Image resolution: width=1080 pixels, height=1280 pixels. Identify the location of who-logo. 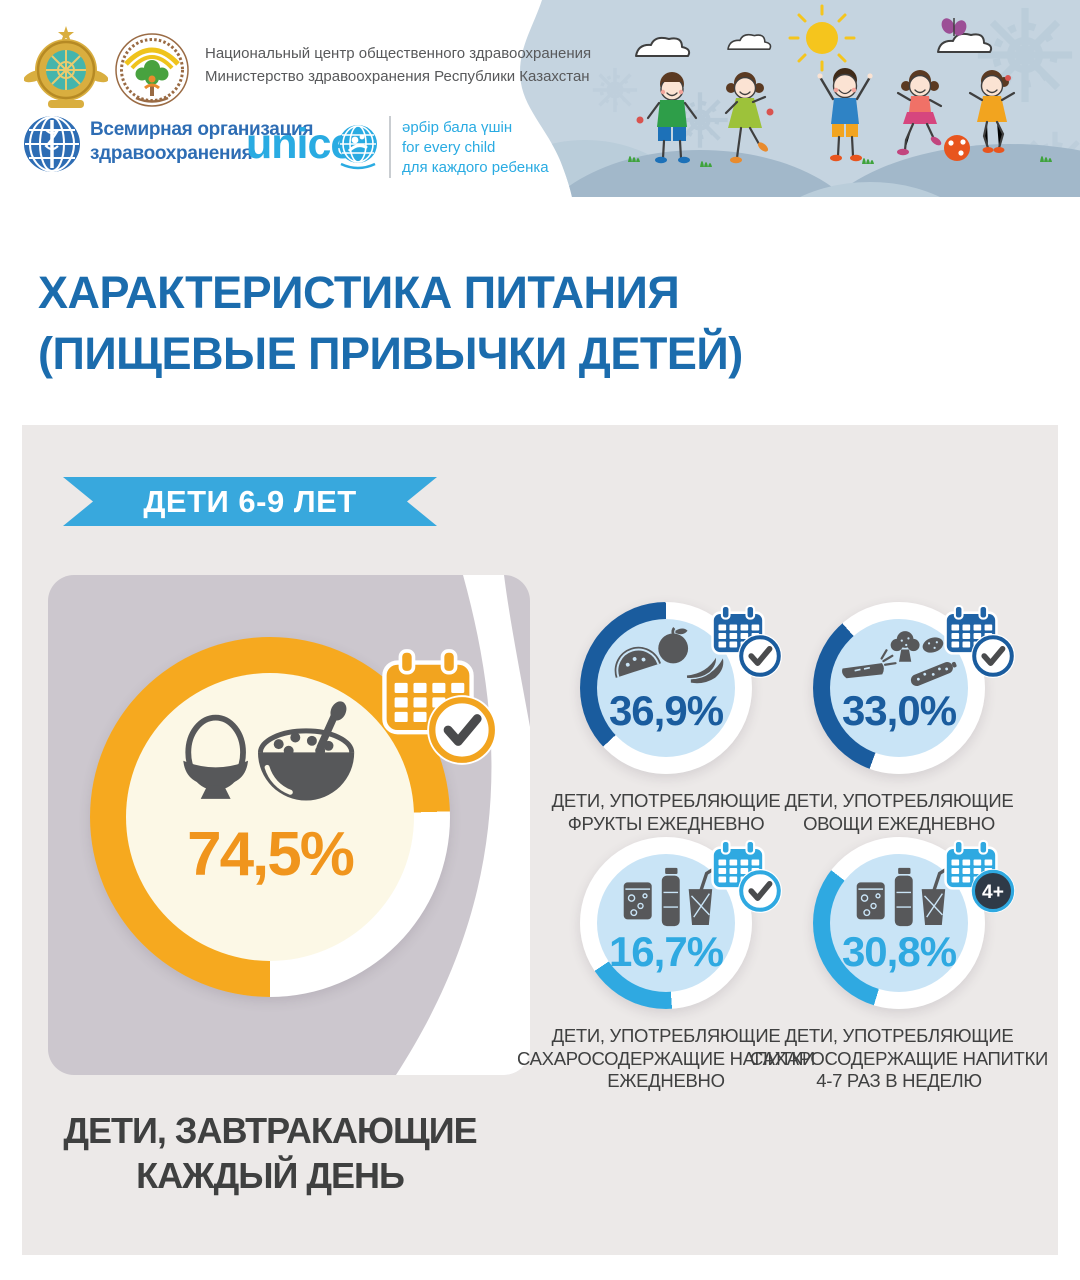
(52, 144).